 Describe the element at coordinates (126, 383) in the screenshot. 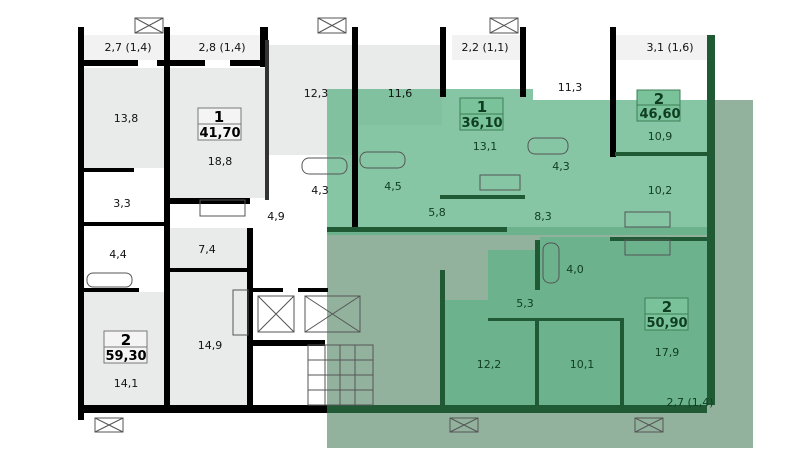

I see `room-area: 14,1` at that location.